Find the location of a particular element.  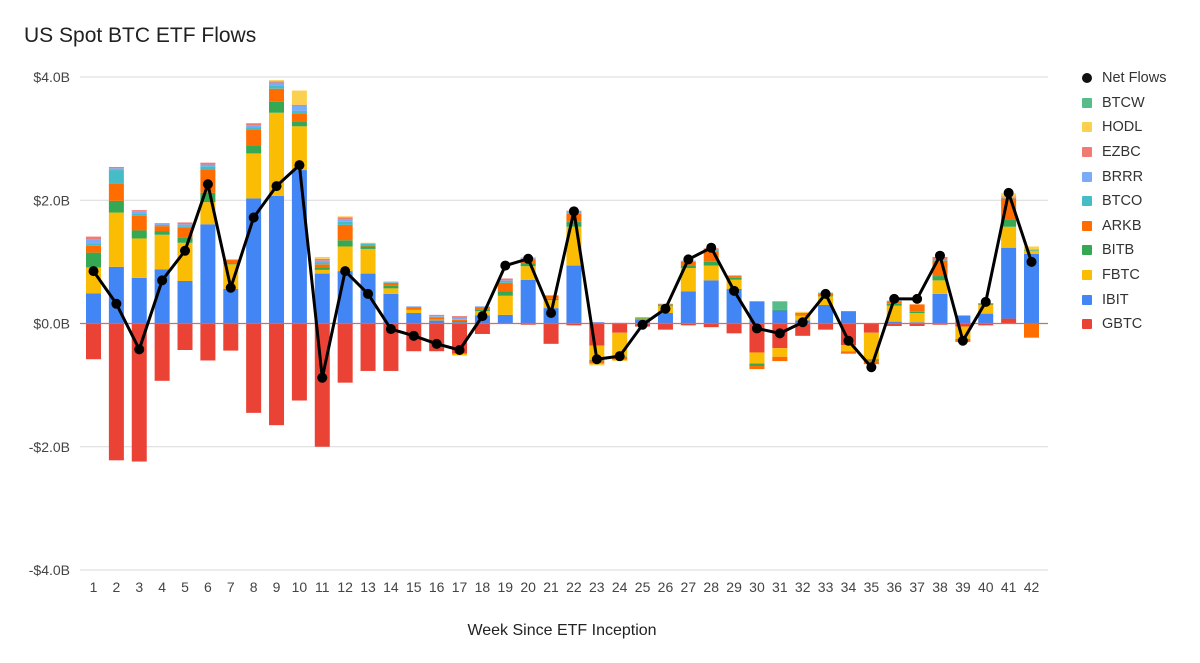

legend-label: BTCW is located at coordinates (1123, 102).